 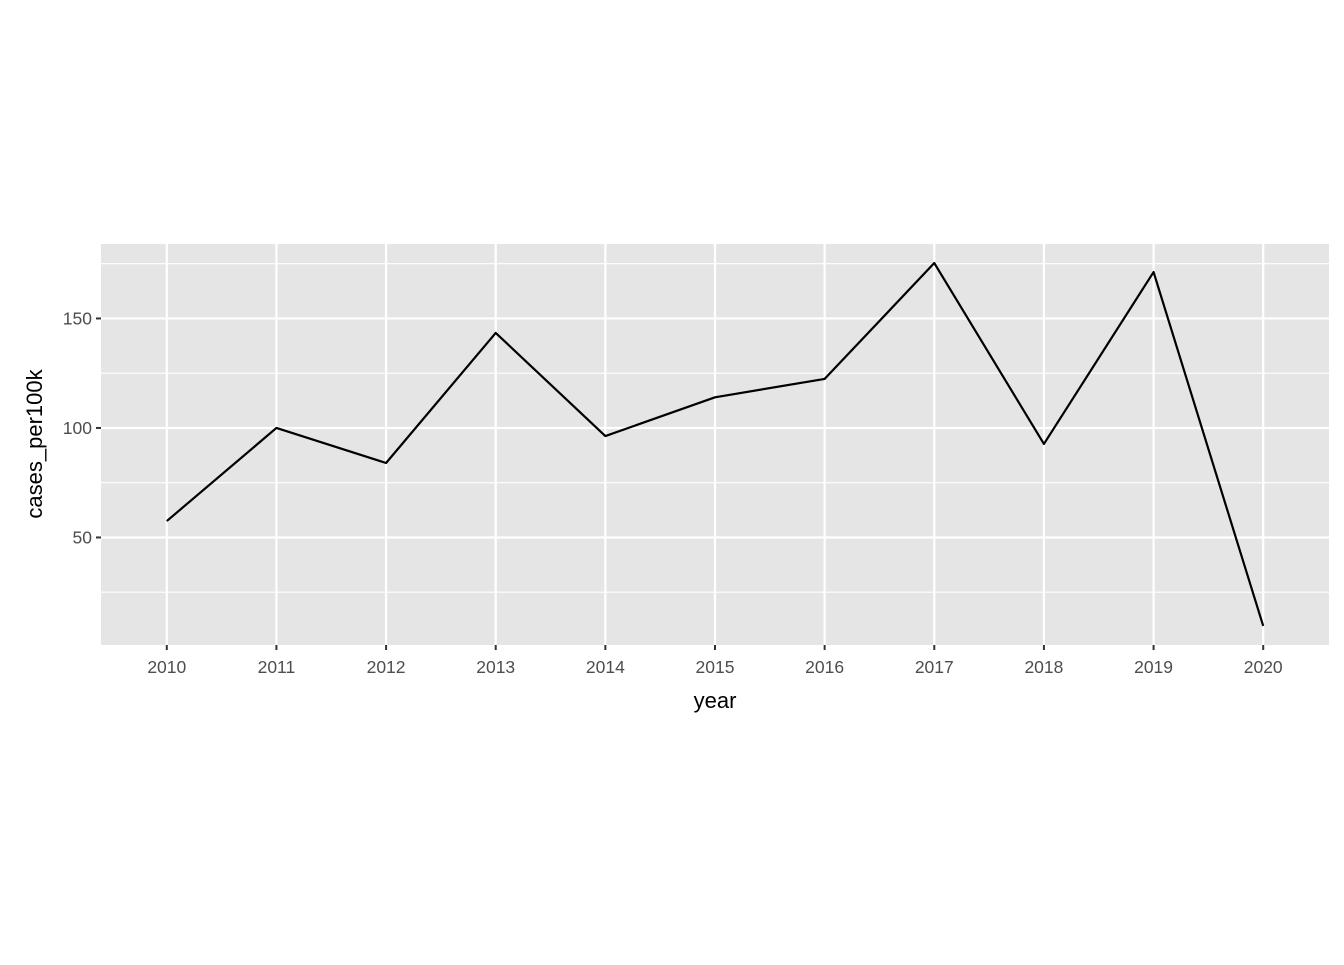 I want to click on x-tick-label: 2020, so click(x=1263, y=667).